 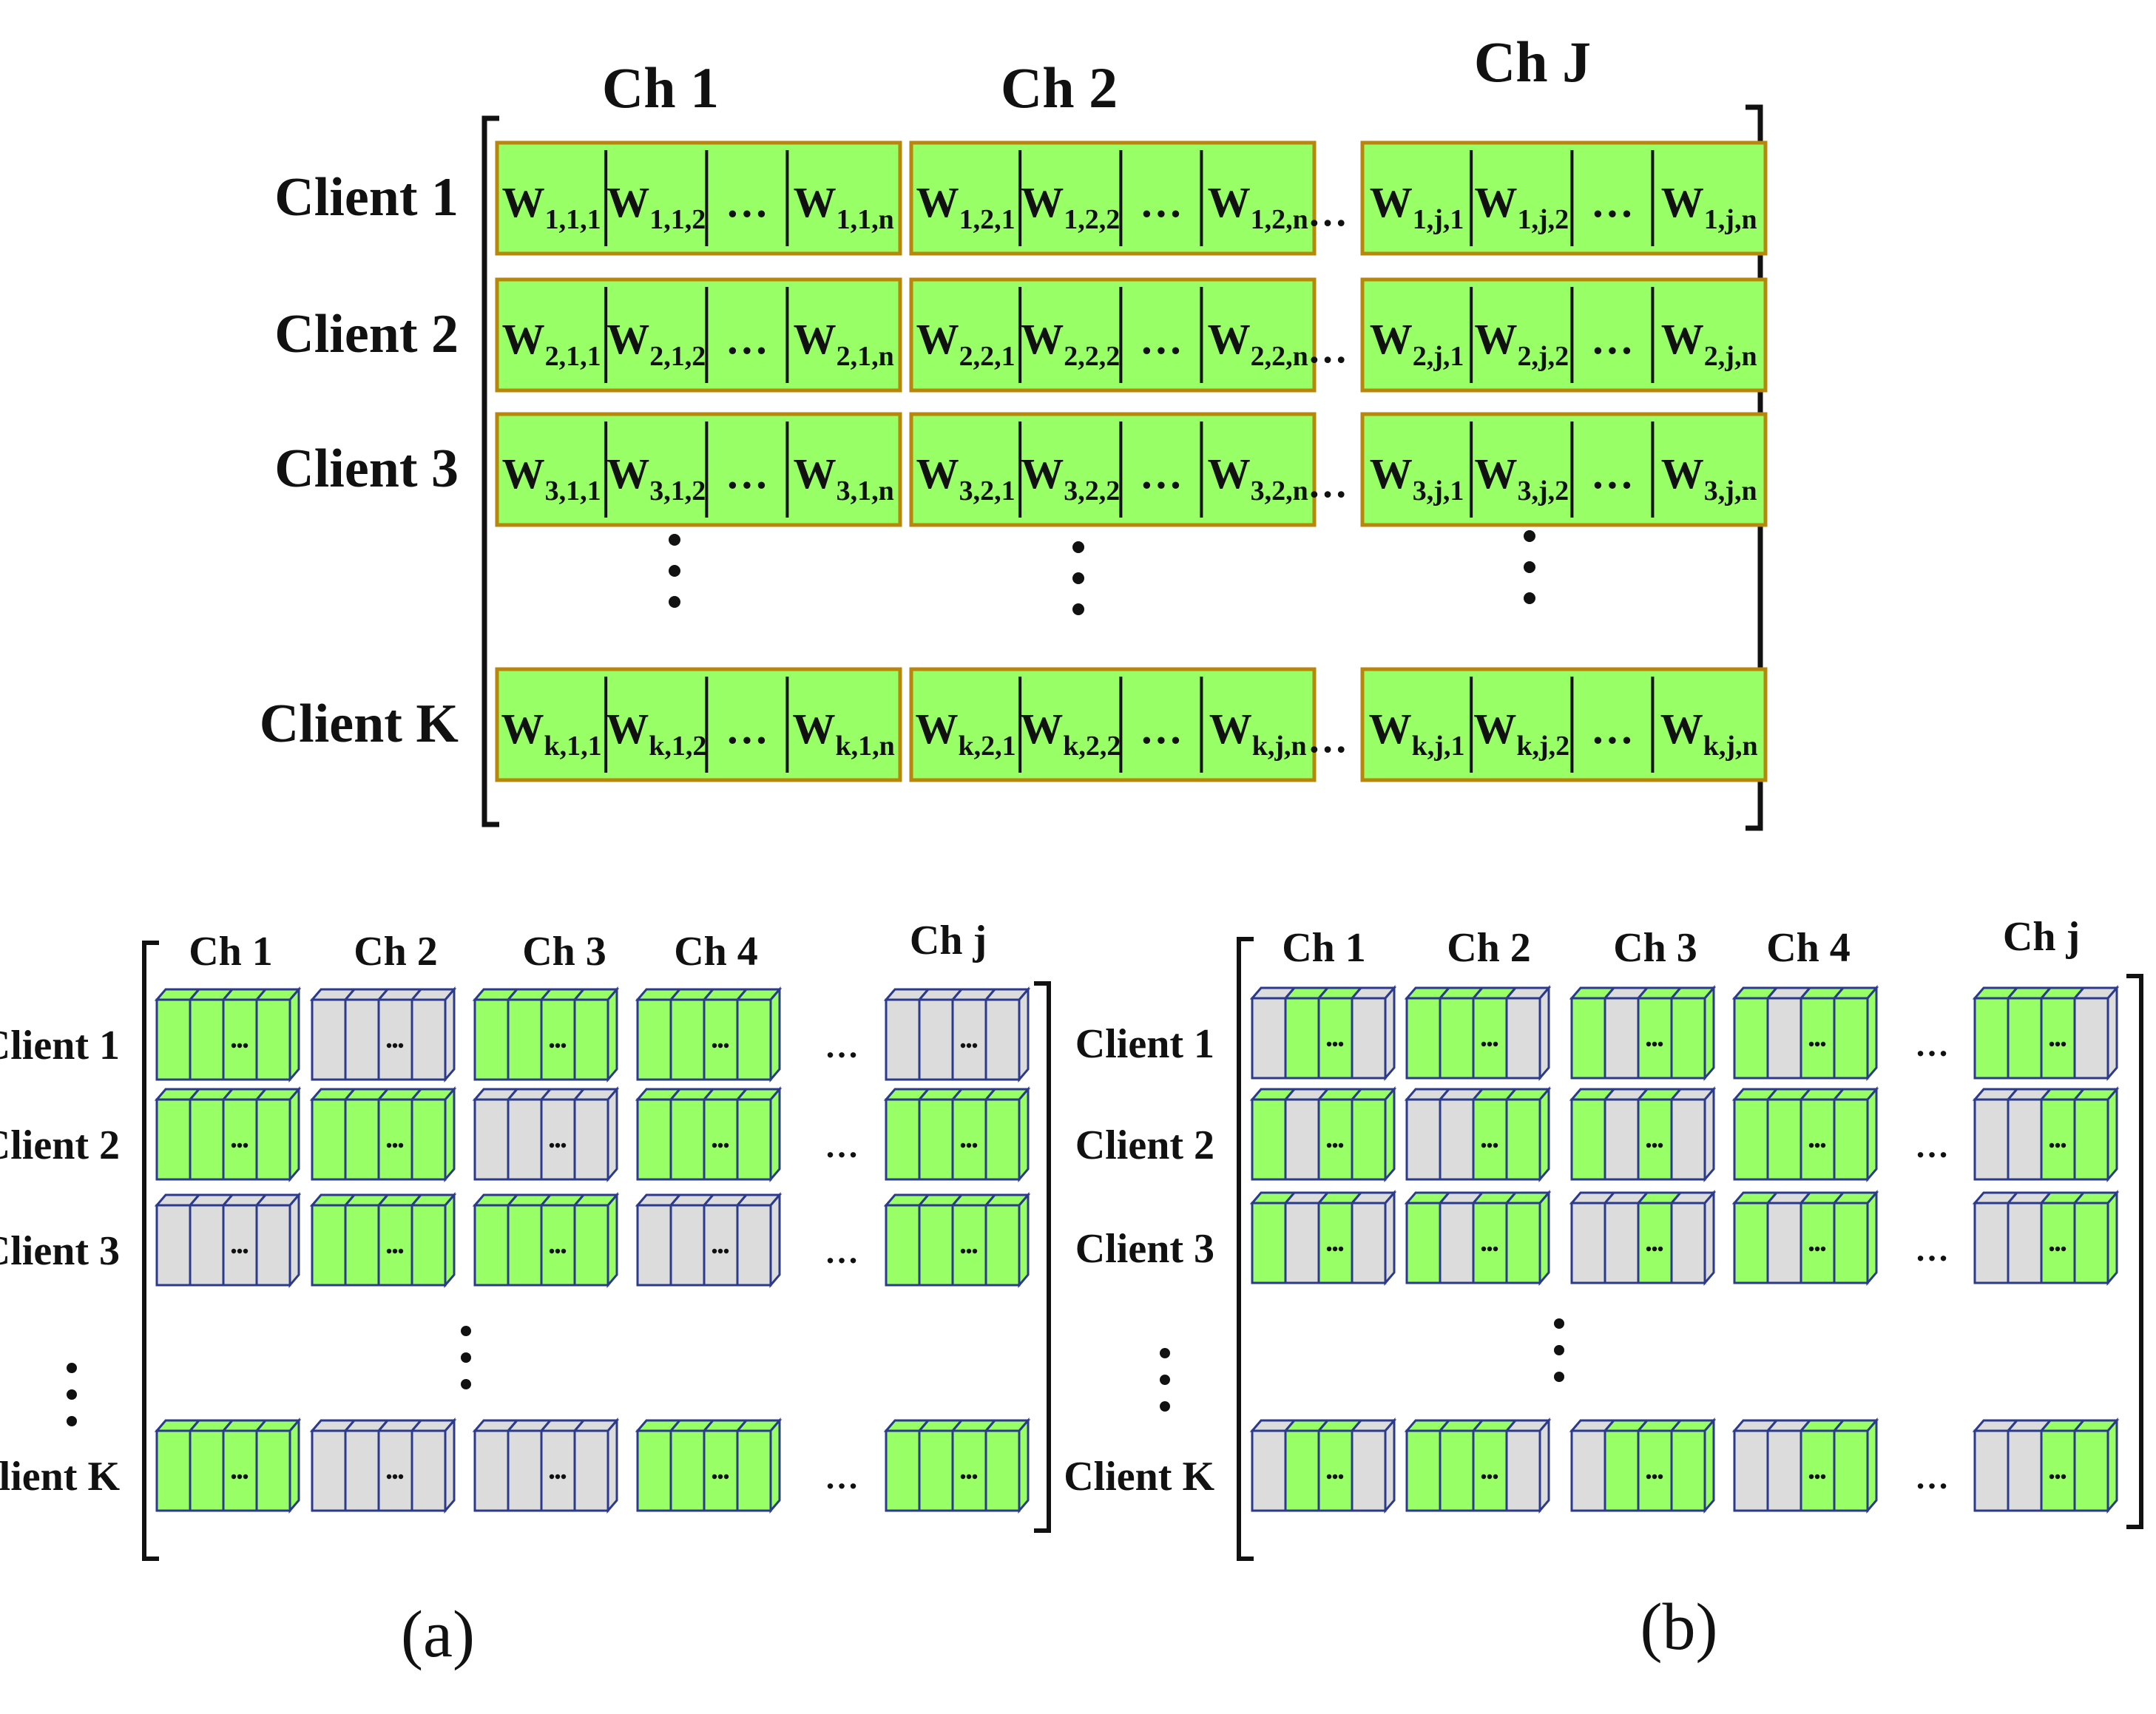 I want to click on weight-block: W1,2,1 W1,2,2… W1,2,n, so click(x=1113, y=198).